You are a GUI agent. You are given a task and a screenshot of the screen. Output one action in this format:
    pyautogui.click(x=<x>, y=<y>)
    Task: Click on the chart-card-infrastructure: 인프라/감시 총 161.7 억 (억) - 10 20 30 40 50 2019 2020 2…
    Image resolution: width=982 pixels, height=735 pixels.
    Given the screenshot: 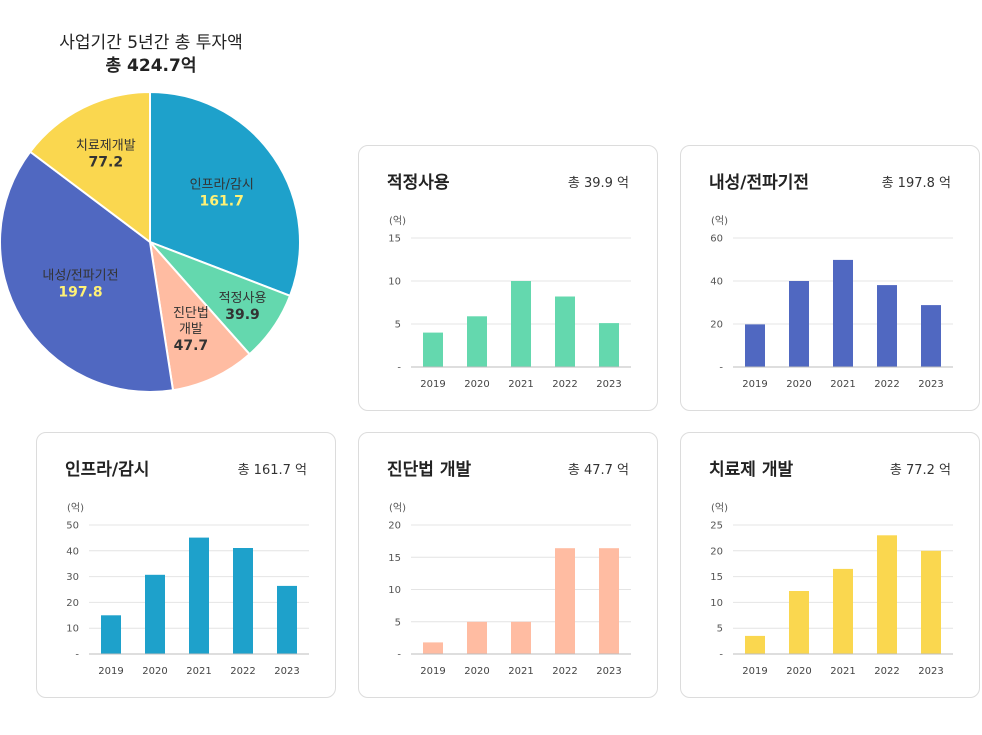 What is the action you would take?
    pyautogui.click(x=186, y=565)
    